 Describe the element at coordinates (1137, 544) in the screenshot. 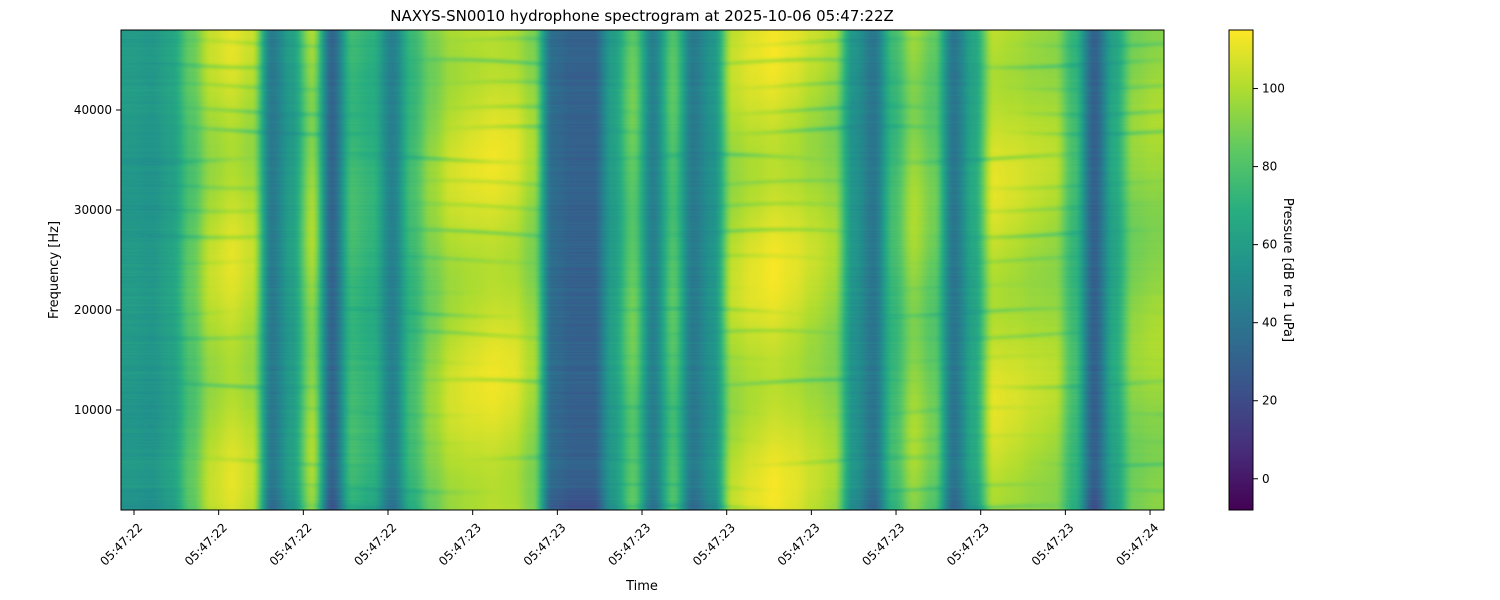

I see `x-tick-label: 05:47:24` at that location.